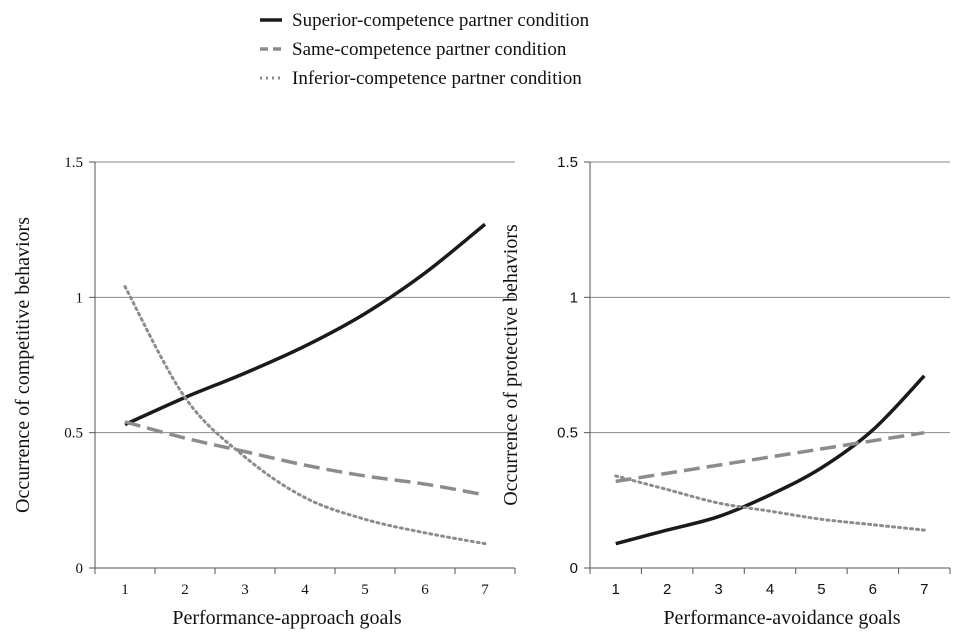 The width and height of the screenshot is (960, 638). What do you see at coordinates (23, 365) in the screenshot?
I see `y-axis-title: Occurrence of competitive behaviors` at bounding box center [23, 365].